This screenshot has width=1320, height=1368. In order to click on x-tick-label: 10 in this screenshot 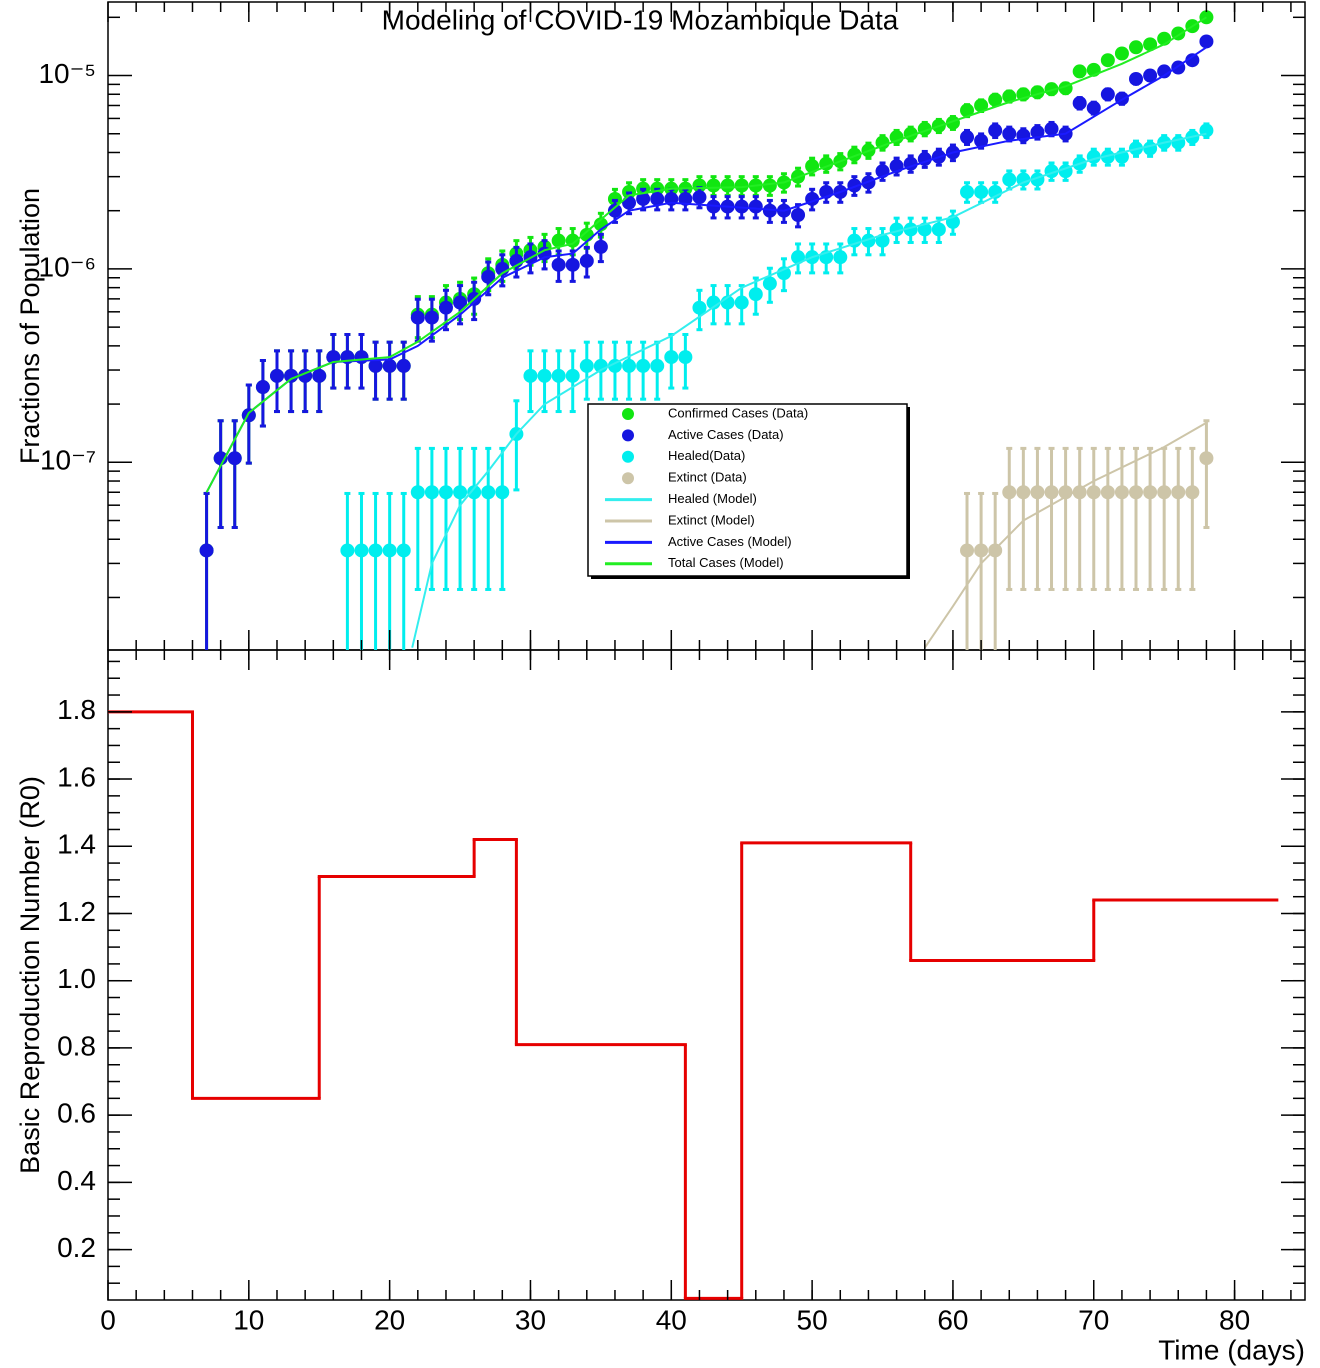, I will do `click(248, 1319)`.